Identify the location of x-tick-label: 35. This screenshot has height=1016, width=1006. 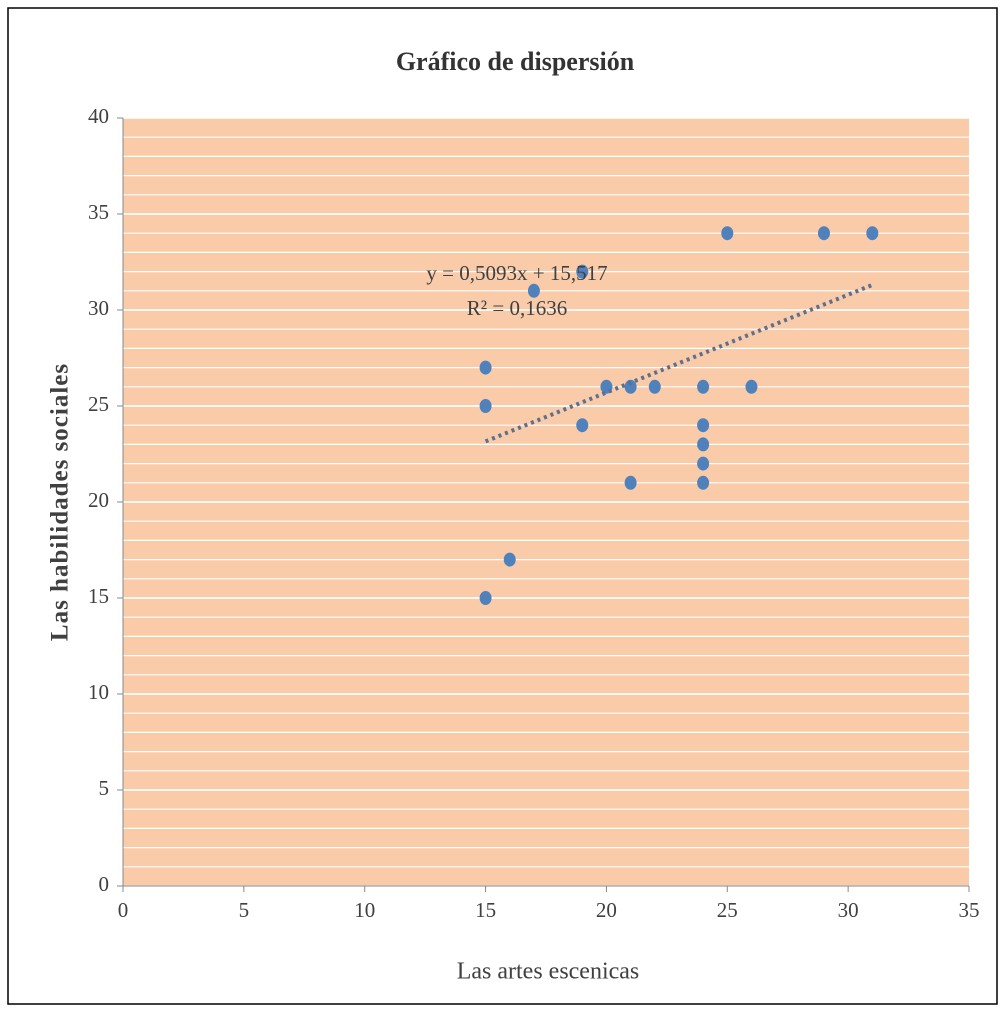
(969, 910).